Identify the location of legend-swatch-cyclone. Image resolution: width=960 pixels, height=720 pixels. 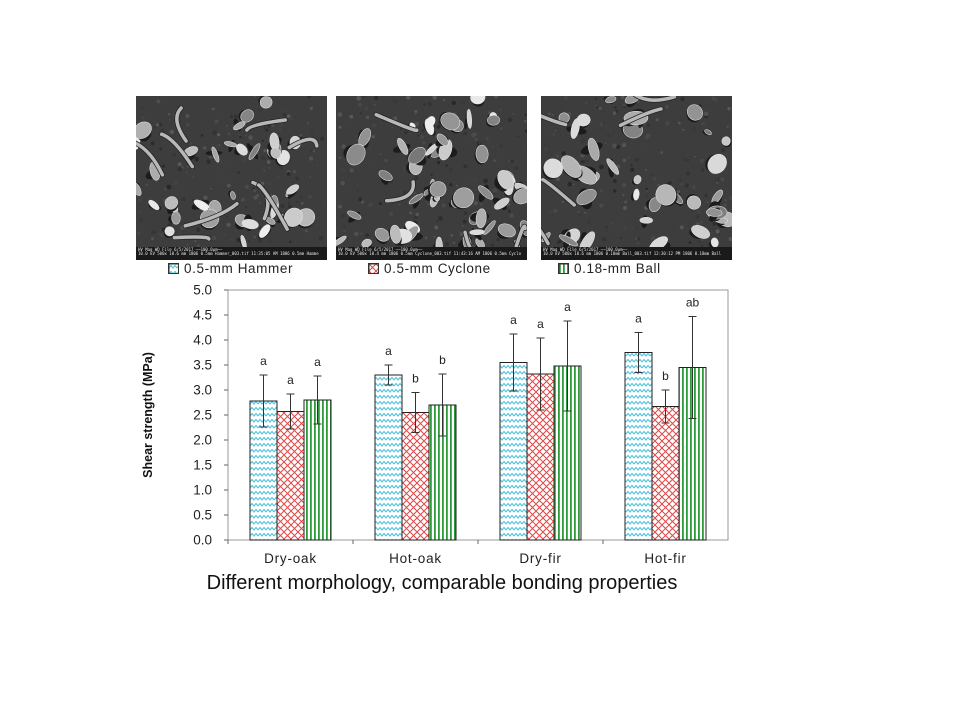
(373, 268).